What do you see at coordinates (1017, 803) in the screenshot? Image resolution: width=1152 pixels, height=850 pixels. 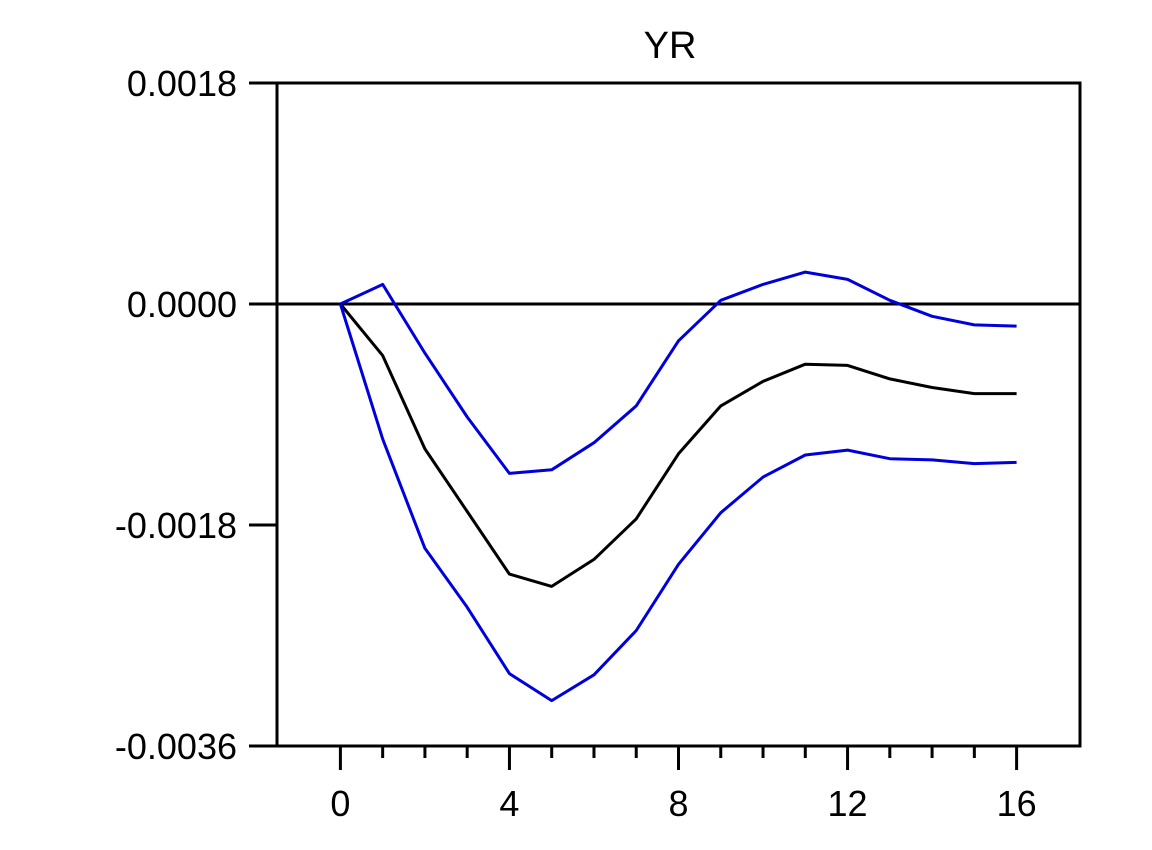 I see `x-tick-label: 16` at bounding box center [1017, 803].